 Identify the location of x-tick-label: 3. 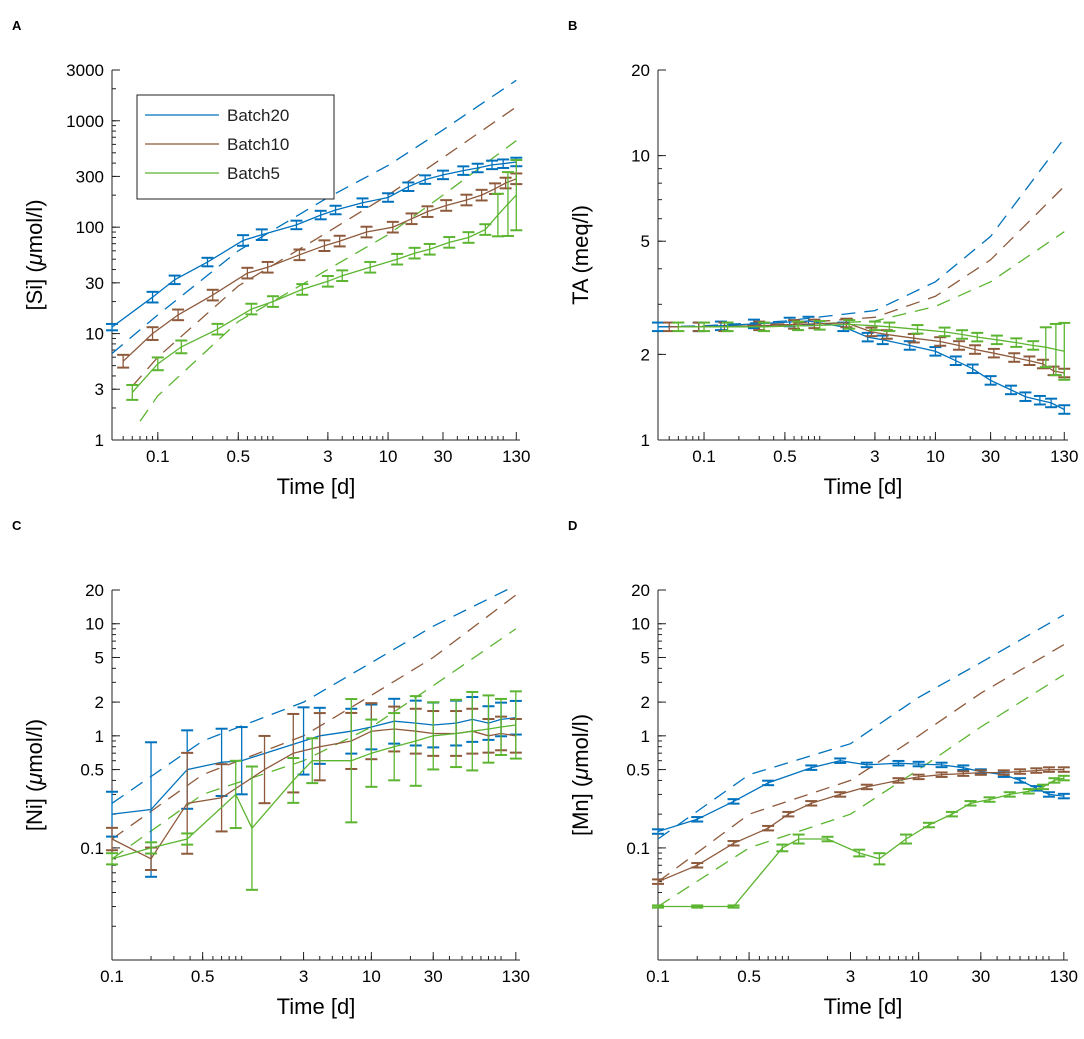
(327, 456).